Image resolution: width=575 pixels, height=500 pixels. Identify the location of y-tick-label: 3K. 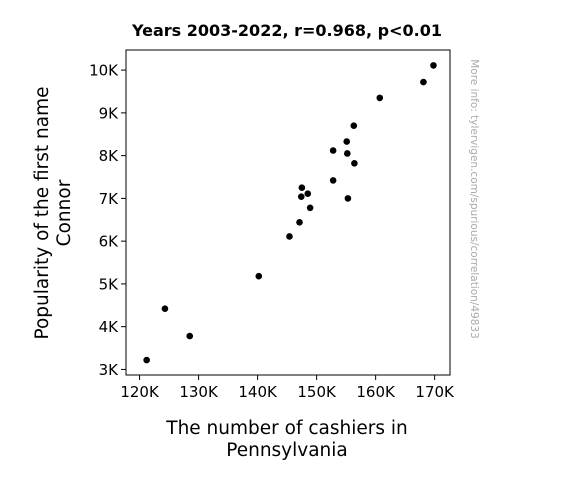
(109, 370).